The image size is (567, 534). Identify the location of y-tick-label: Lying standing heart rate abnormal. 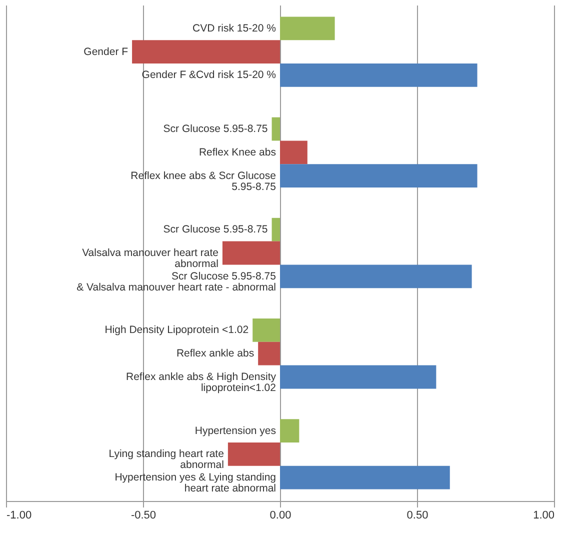
(166, 460).